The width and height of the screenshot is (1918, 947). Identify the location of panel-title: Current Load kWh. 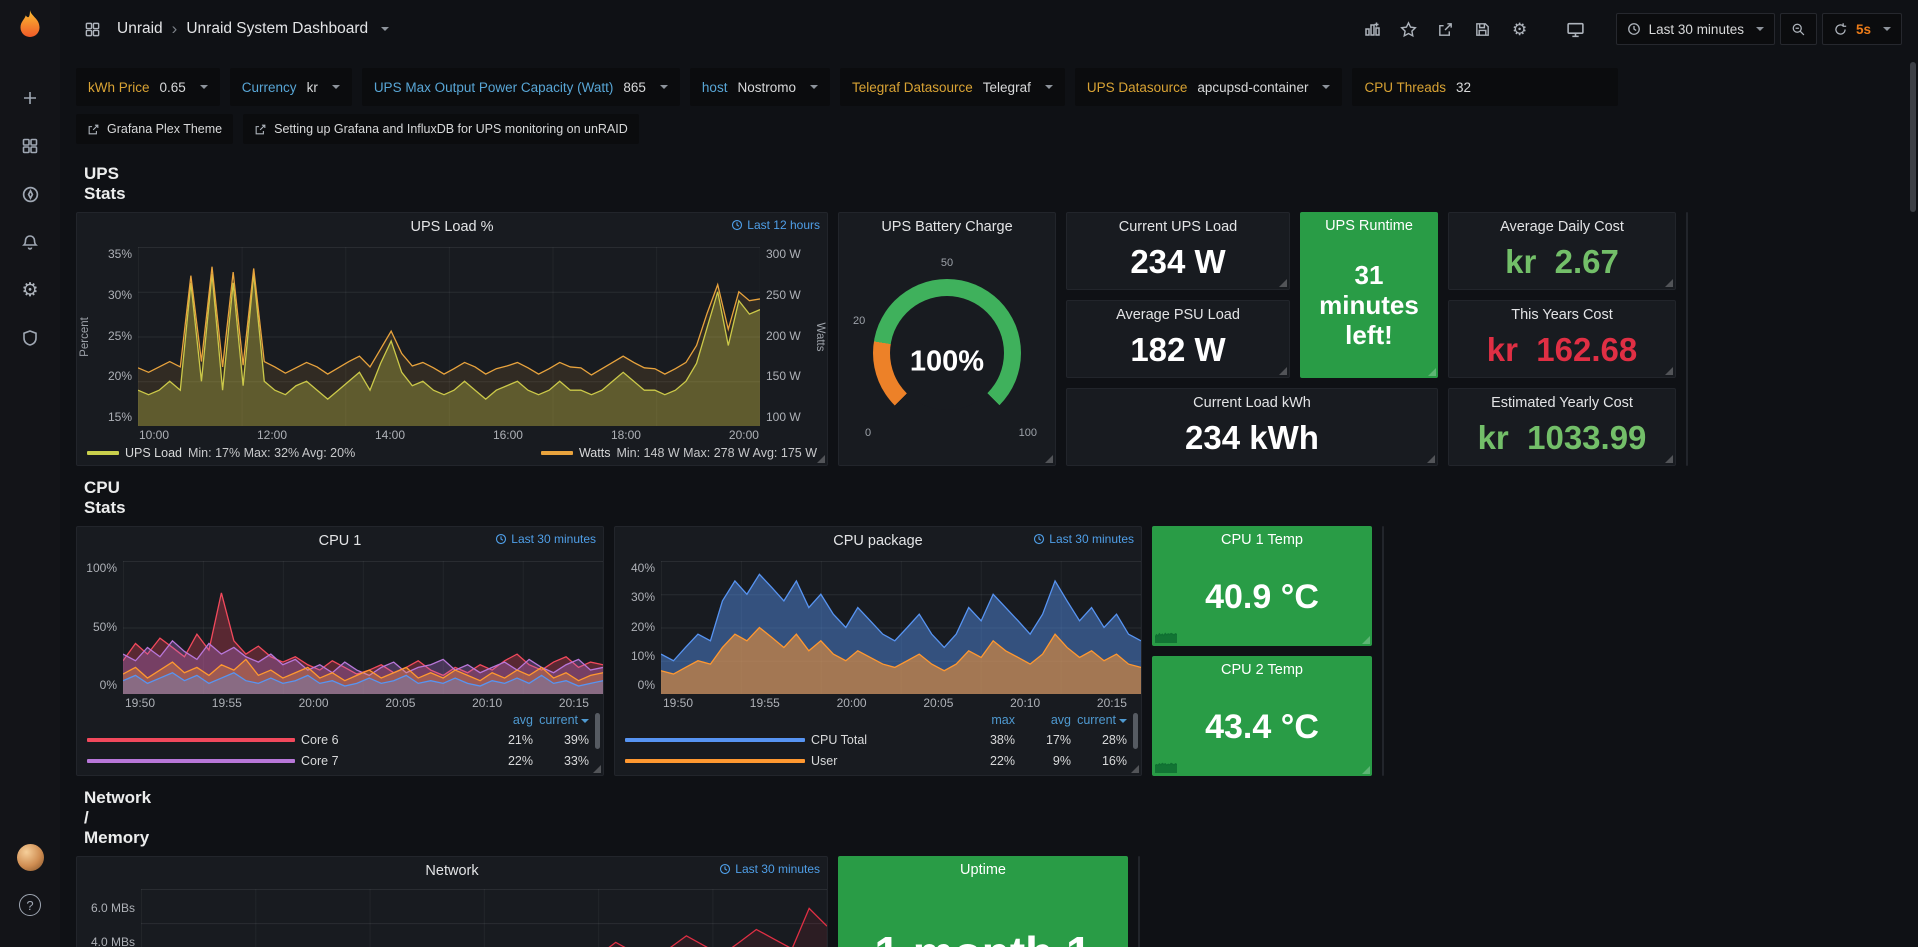
(1252, 403).